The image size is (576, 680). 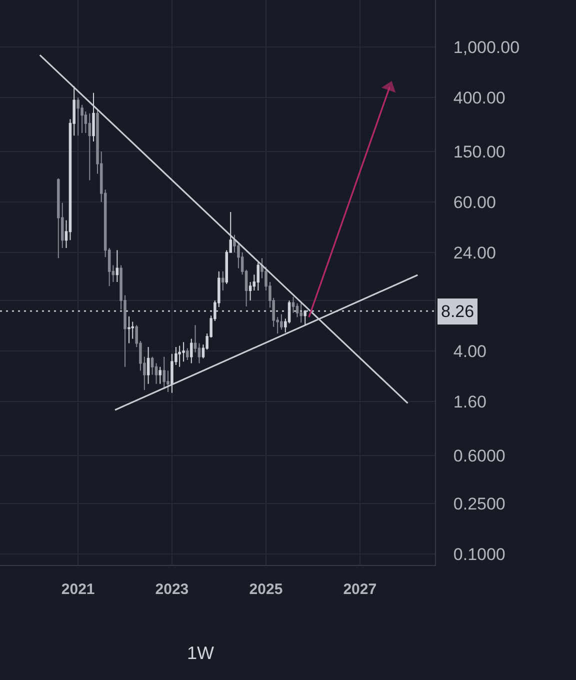 What do you see at coordinates (172, 589) in the screenshot?
I see `x-tick-label: 2023` at bounding box center [172, 589].